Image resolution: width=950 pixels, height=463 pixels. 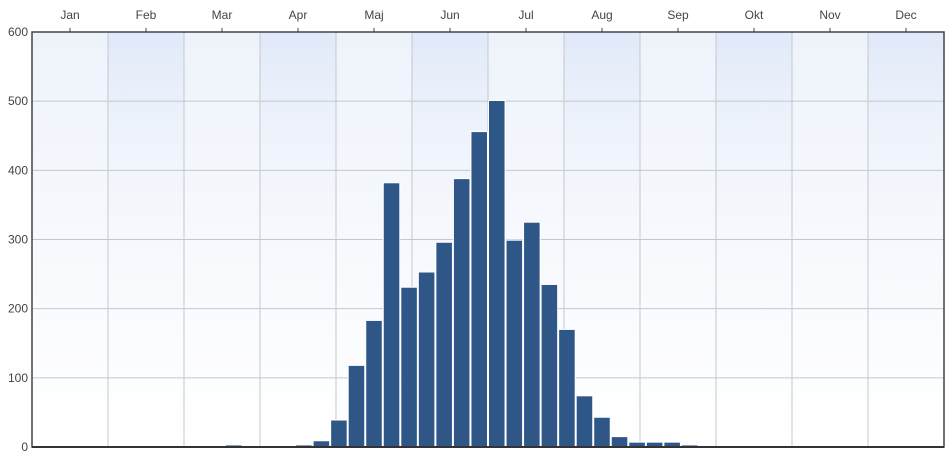 I want to click on x-tick-label: Jun, so click(x=449, y=15).